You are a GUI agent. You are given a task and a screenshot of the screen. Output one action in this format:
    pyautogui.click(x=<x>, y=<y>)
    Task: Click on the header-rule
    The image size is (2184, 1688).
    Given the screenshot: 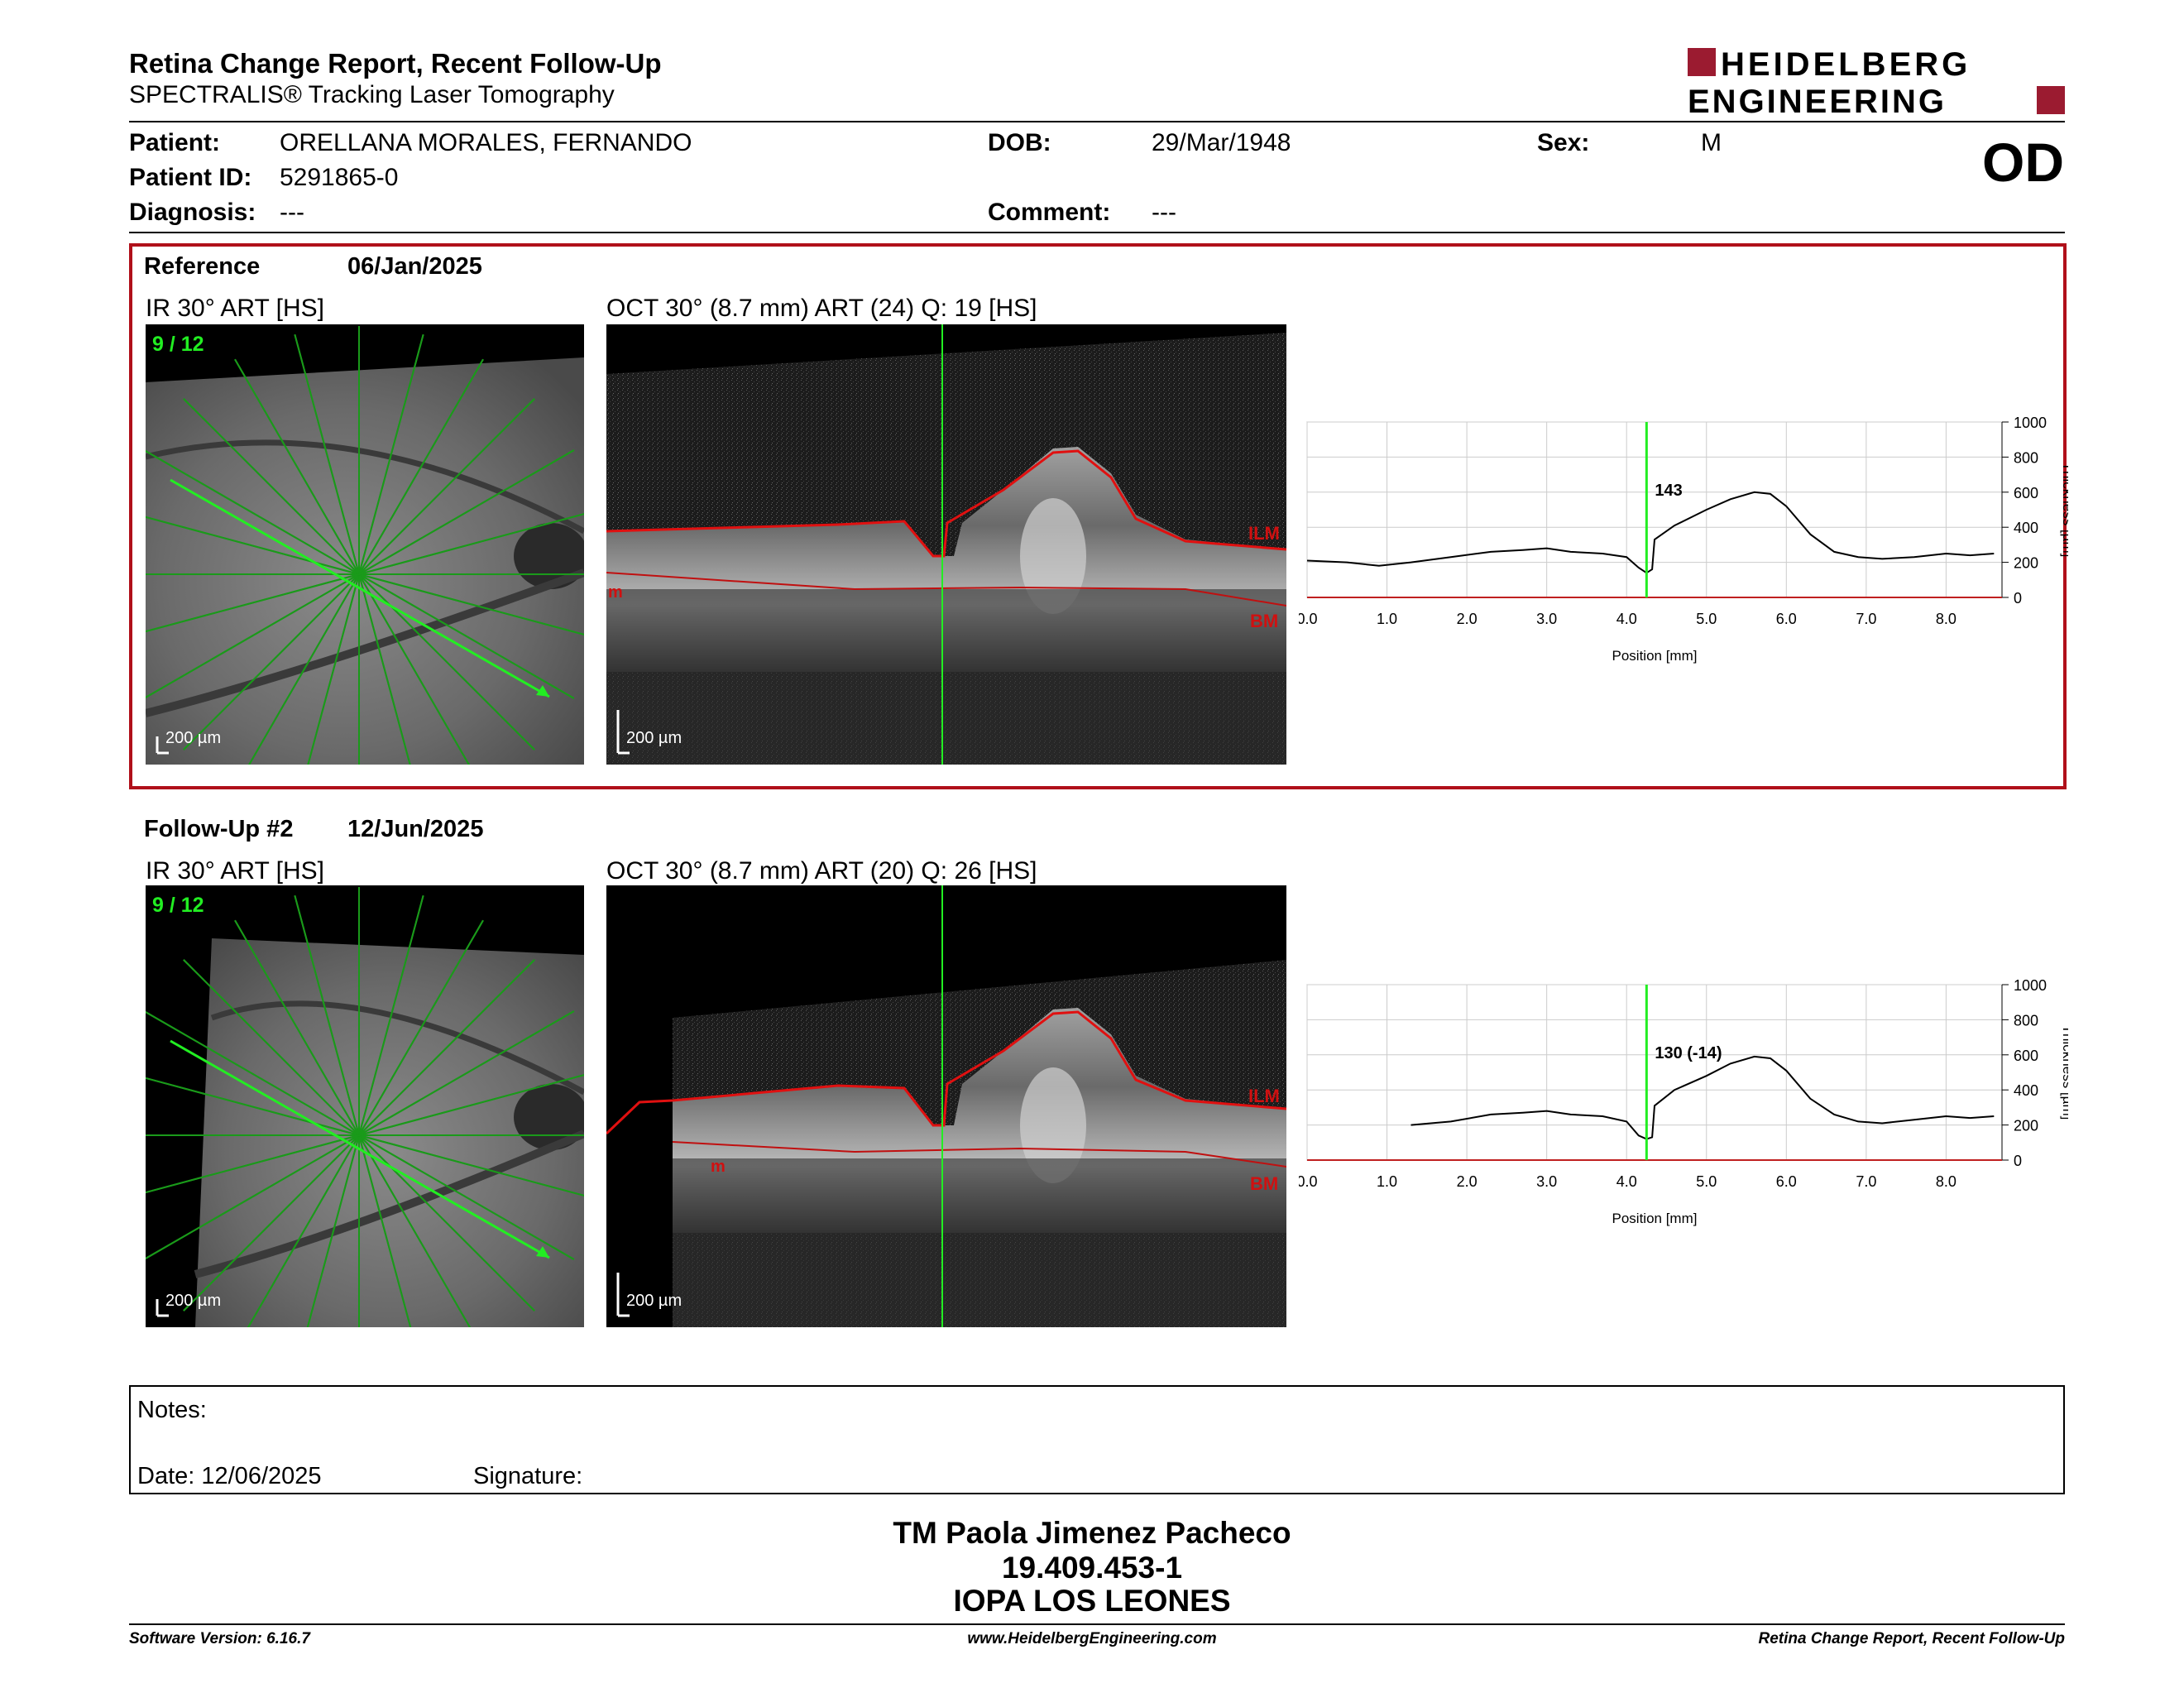 What is the action you would take?
    pyautogui.click(x=1097, y=121)
    